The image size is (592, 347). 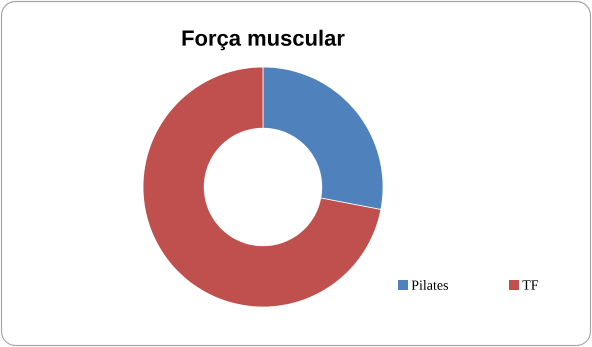 I want to click on legend-label: TF, so click(x=530, y=285).